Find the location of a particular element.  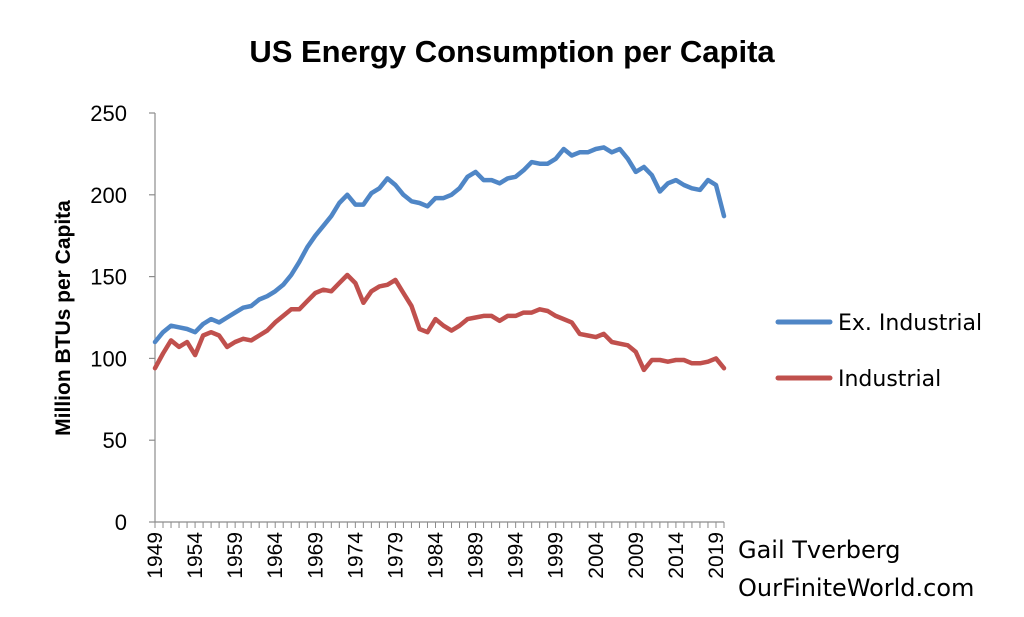

x-tick-label: 1999 is located at coordinates (556, 555).